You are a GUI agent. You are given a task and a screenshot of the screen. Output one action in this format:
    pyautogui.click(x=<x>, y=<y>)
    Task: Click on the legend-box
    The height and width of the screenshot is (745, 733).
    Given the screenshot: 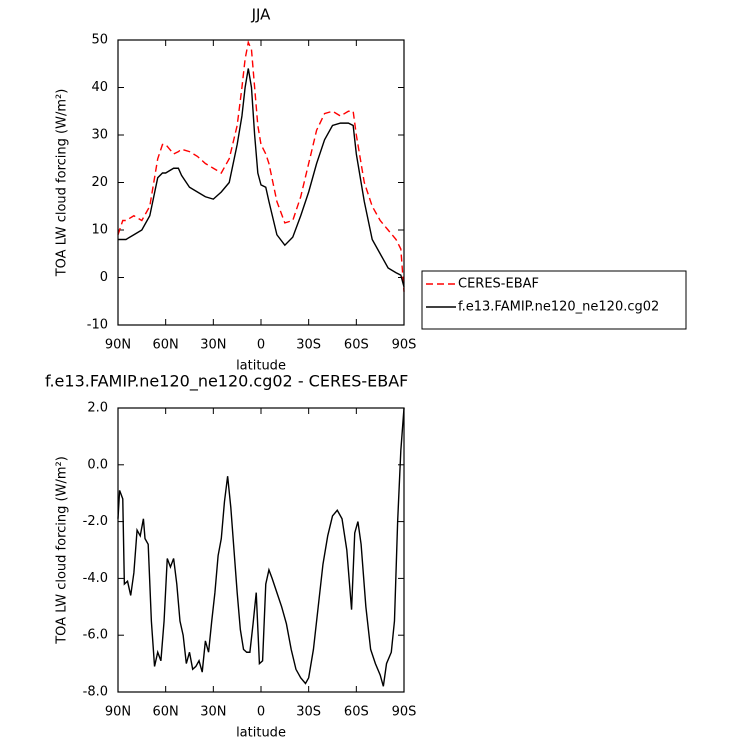 What is the action you would take?
    pyautogui.click(x=554, y=300)
    